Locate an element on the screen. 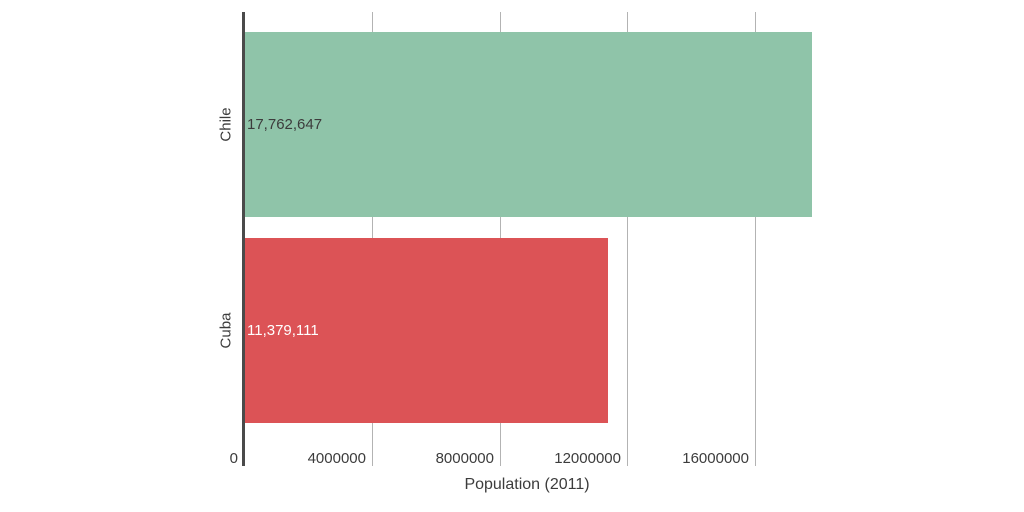 The width and height of the screenshot is (1024, 512). x-tick-label: 8000000 is located at coordinates (464, 458).